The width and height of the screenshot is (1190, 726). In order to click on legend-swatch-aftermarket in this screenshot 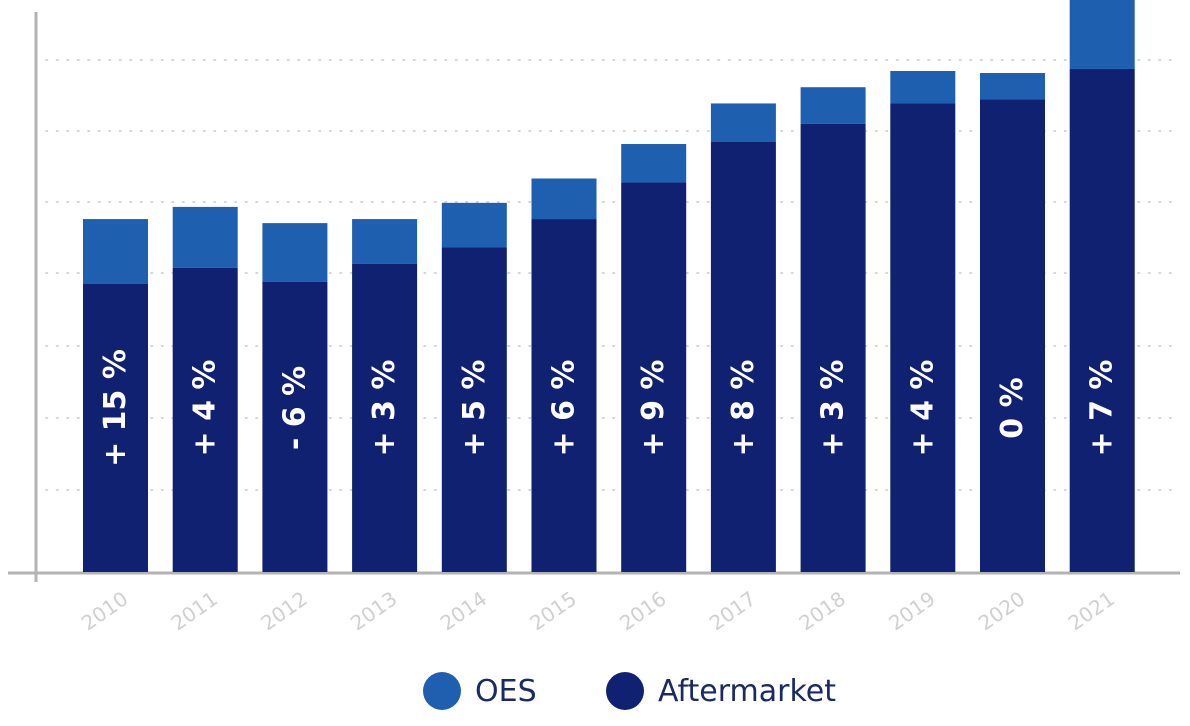, I will do `click(625, 691)`.